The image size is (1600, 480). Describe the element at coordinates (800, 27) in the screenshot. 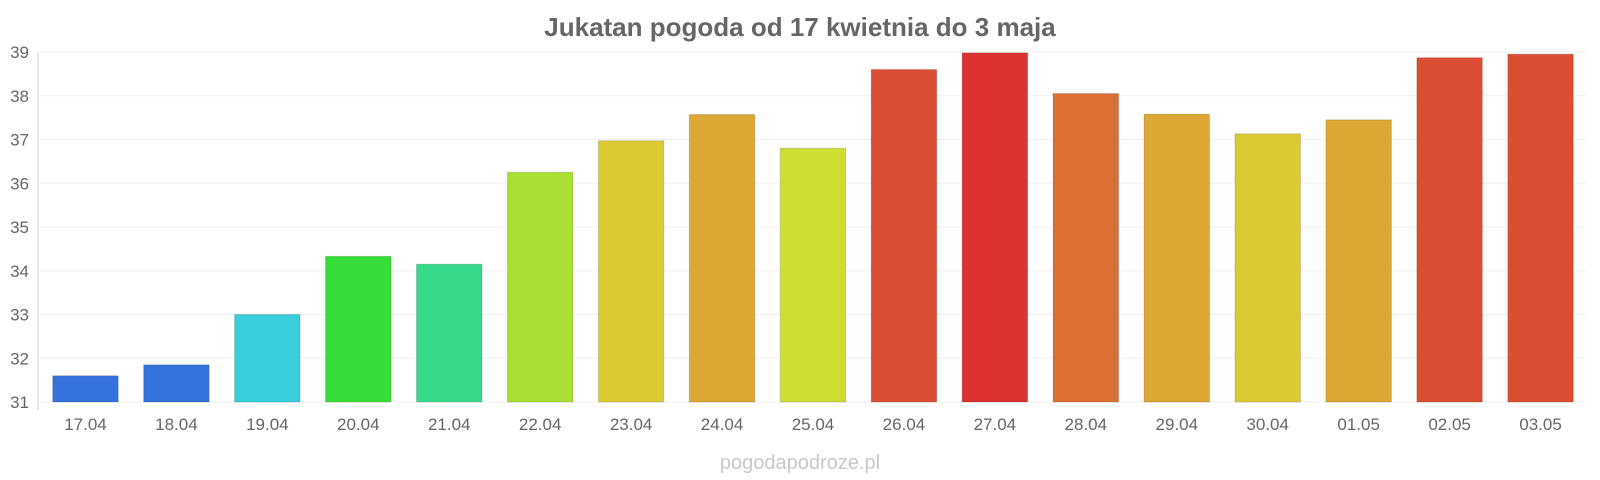

I see `chart-title: Jukatan pogoda od 17 kwietnia do 3 maja` at that location.